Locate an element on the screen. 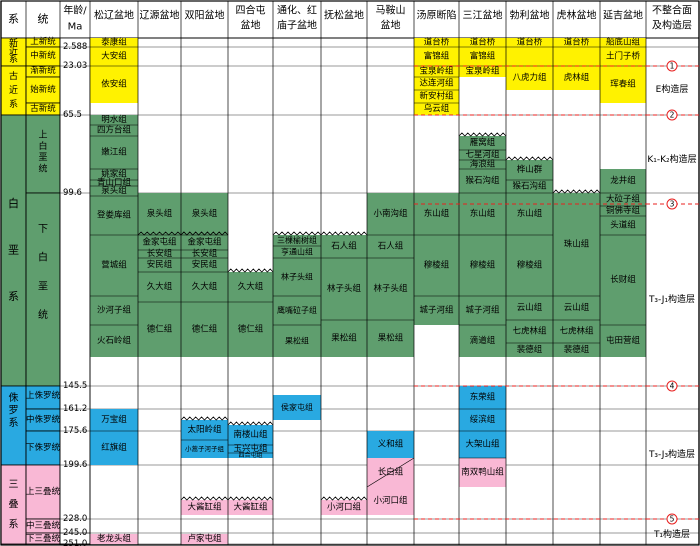 The image size is (700, 546). header-series: 统 is located at coordinates (43, 19).